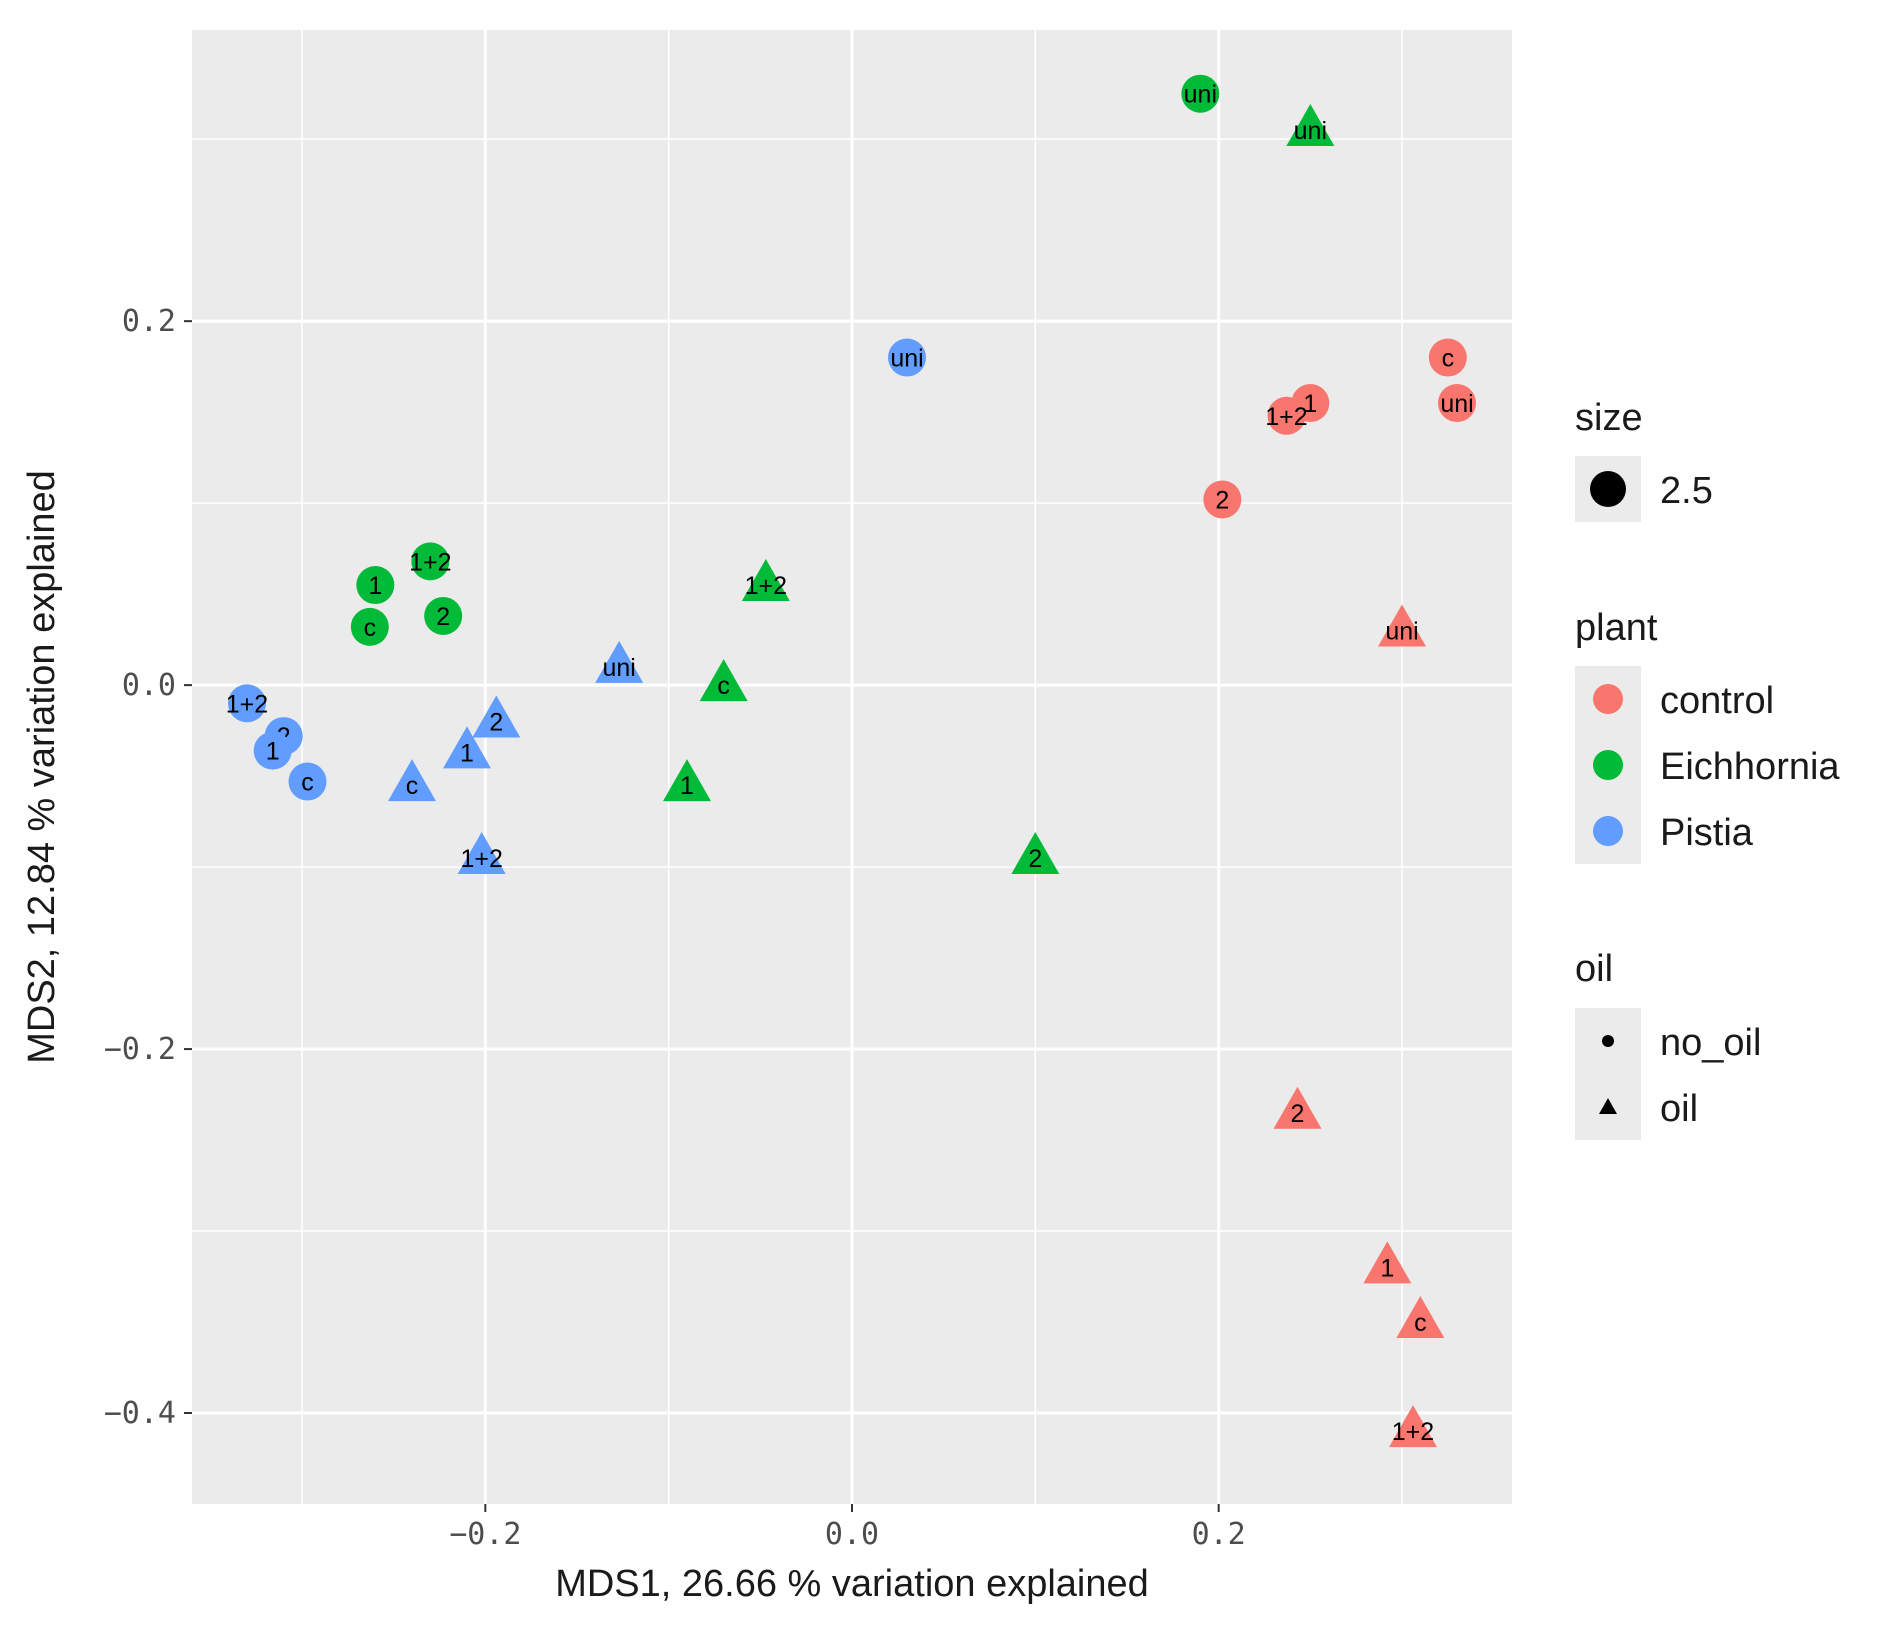  I want to click on y-tick-label: −0.4, so click(140, 1413).